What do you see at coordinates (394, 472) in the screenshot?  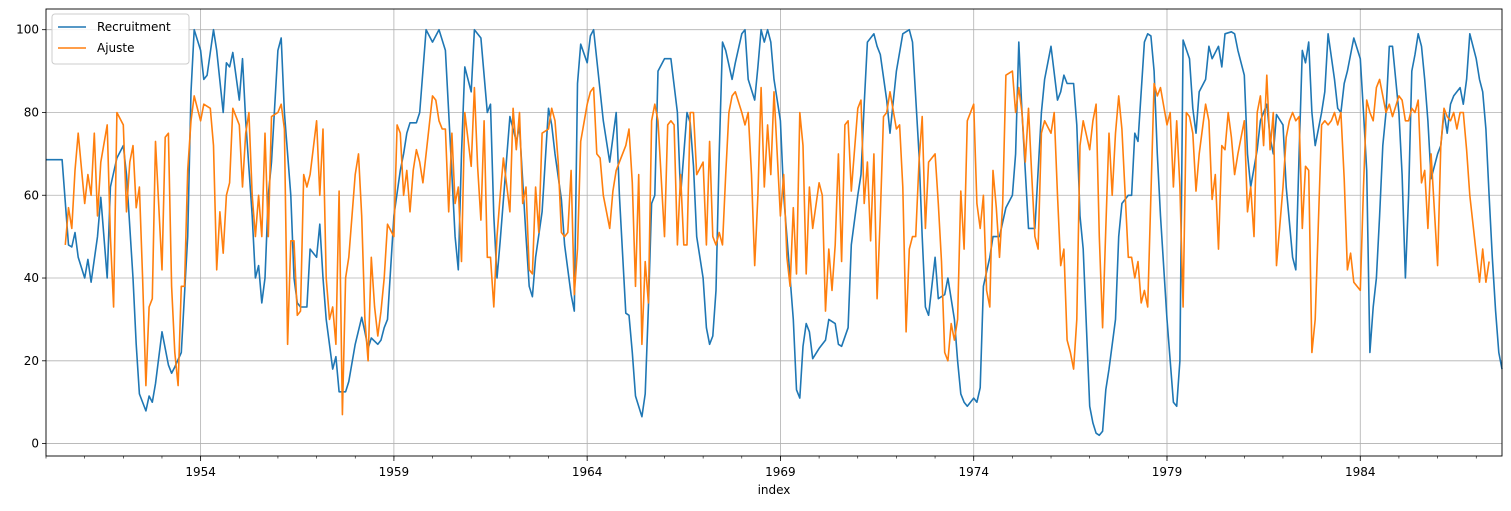 I see `x-tick-label: 1959` at bounding box center [394, 472].